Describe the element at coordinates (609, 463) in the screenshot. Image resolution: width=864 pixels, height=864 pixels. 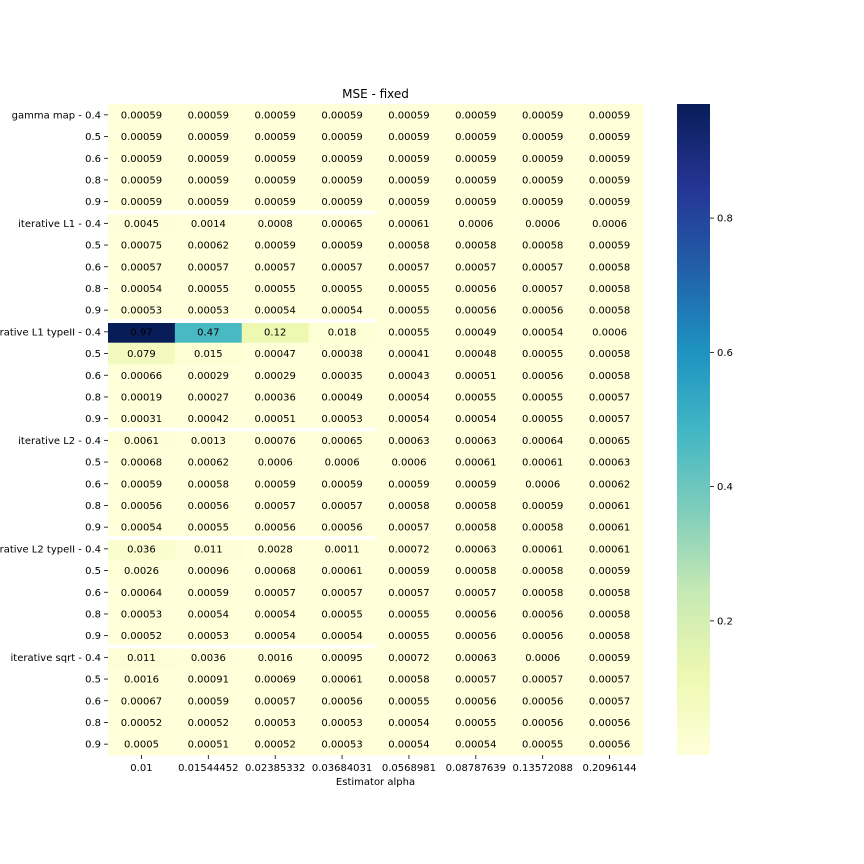
I see `cell-value-label: 0.00063` at that location.